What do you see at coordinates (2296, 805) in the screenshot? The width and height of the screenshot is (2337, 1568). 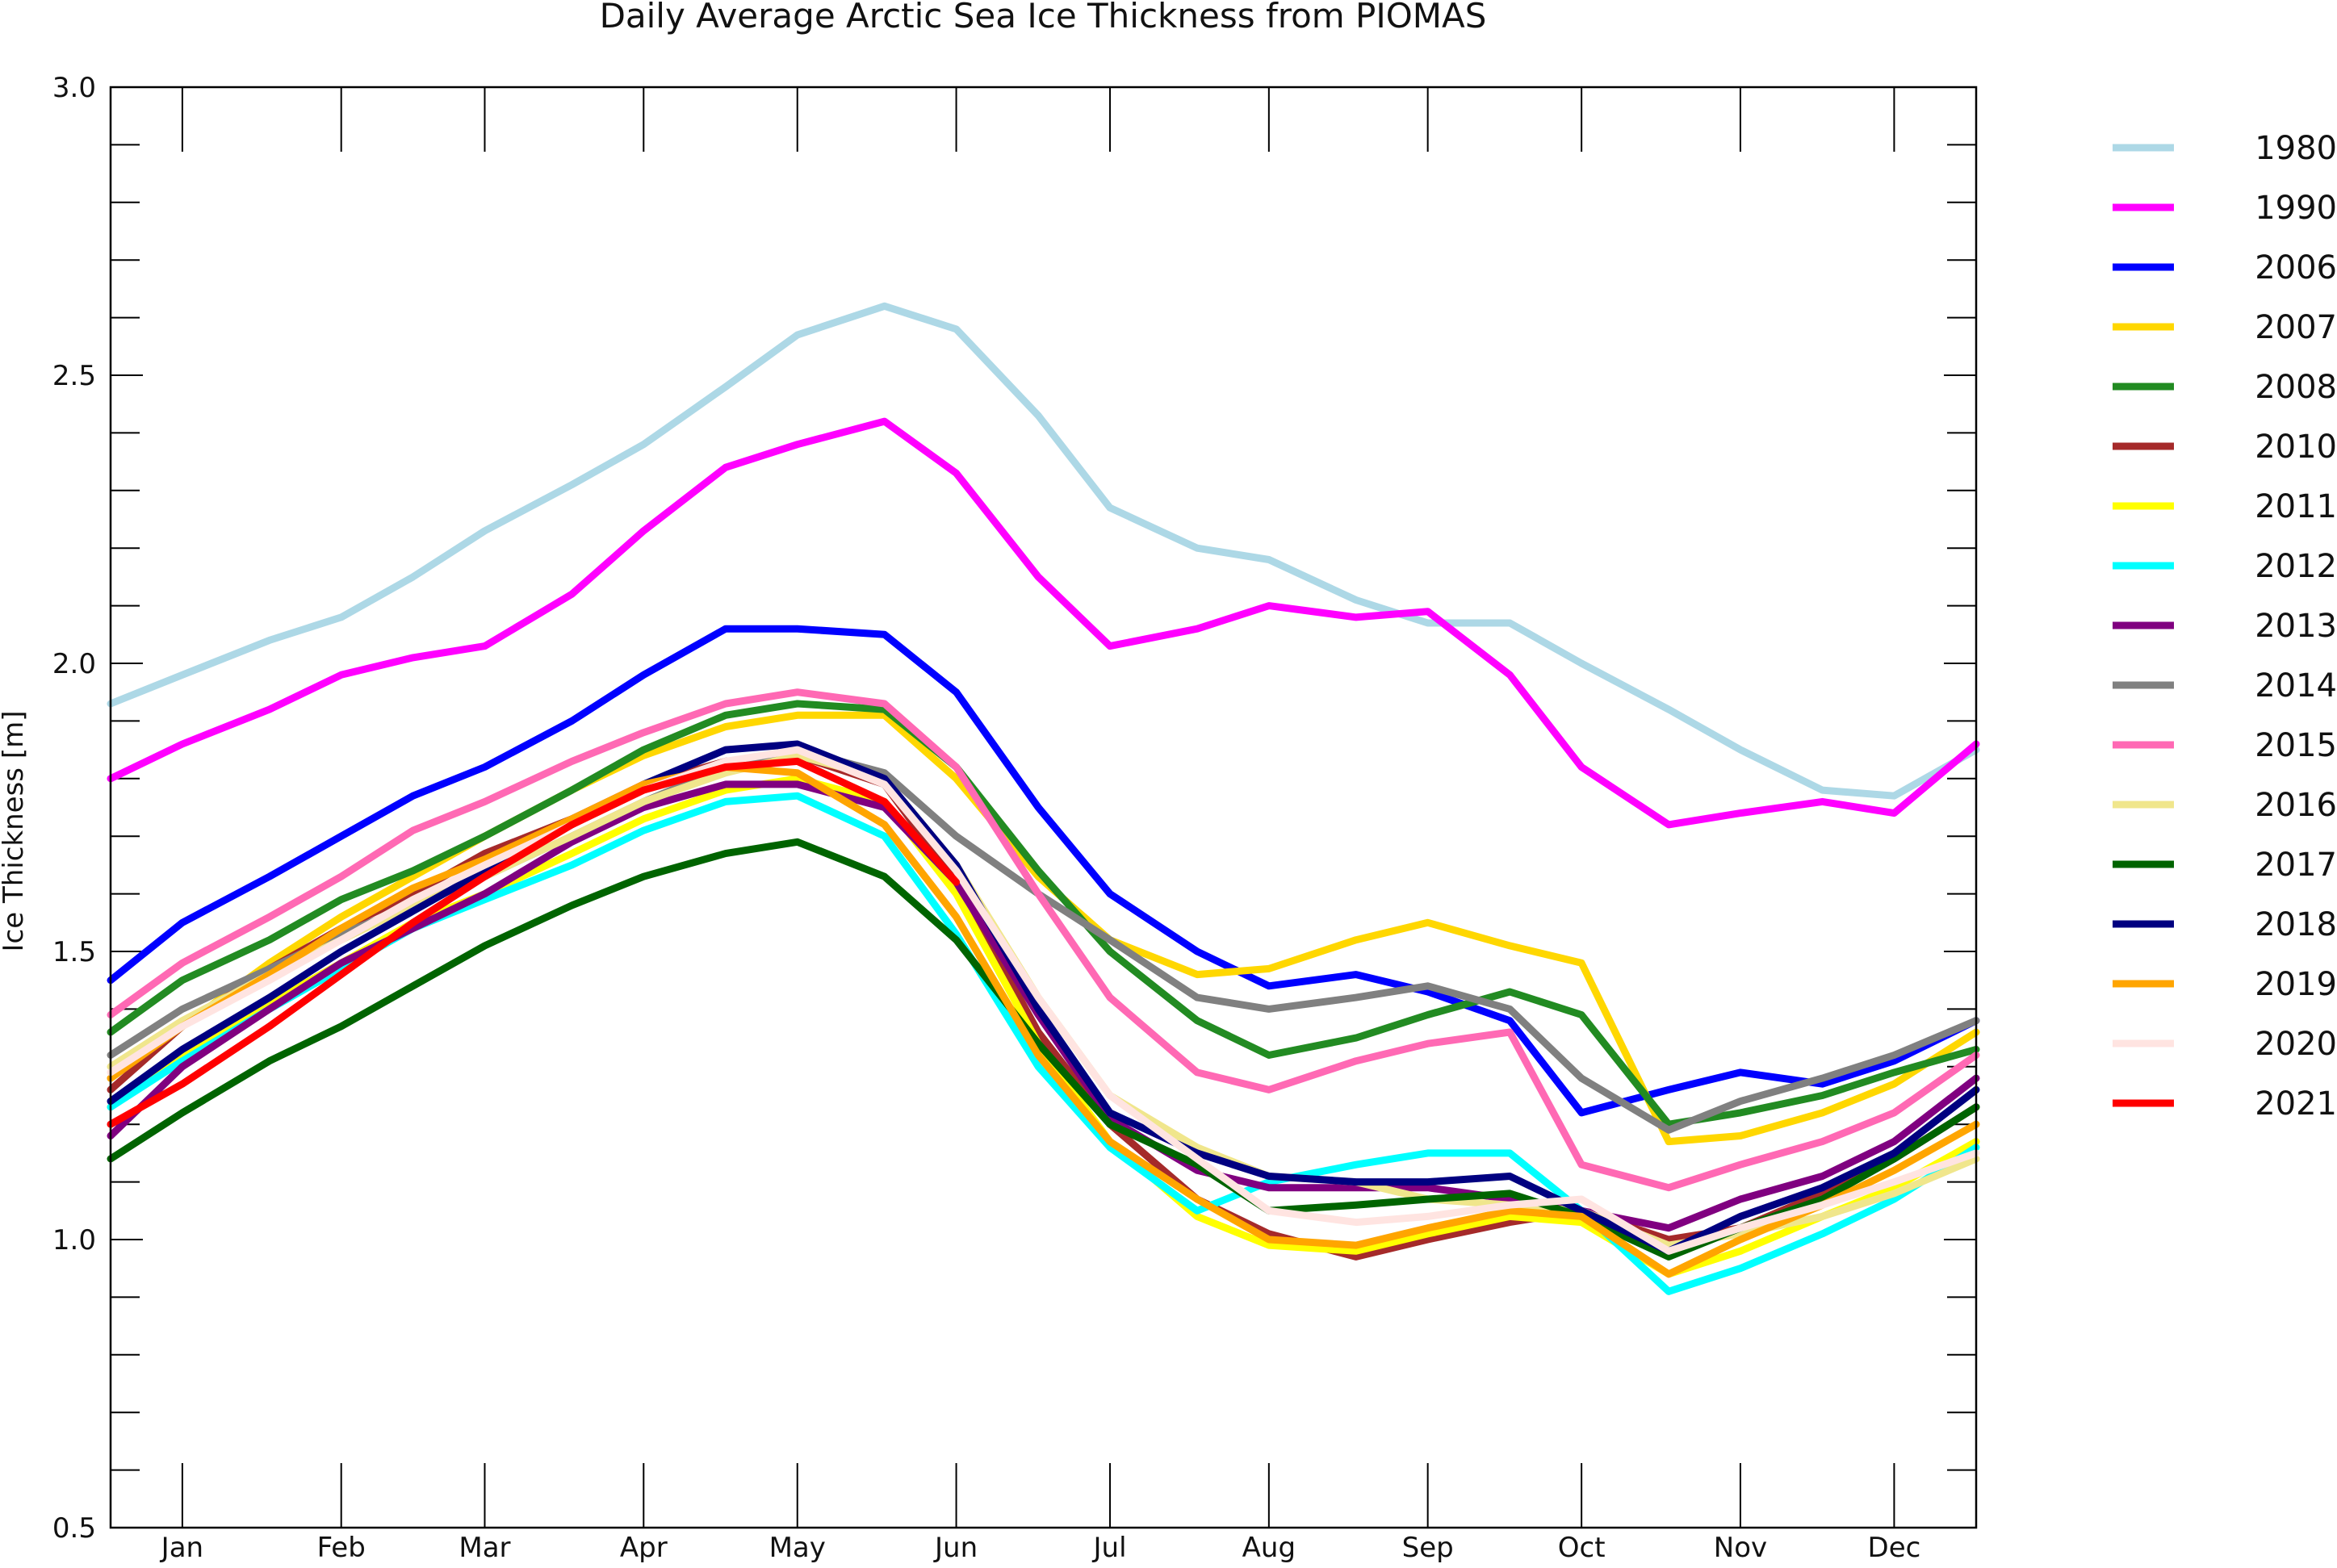 I see `legend-label-2016: 2016` at bounding box center [2296, 805].